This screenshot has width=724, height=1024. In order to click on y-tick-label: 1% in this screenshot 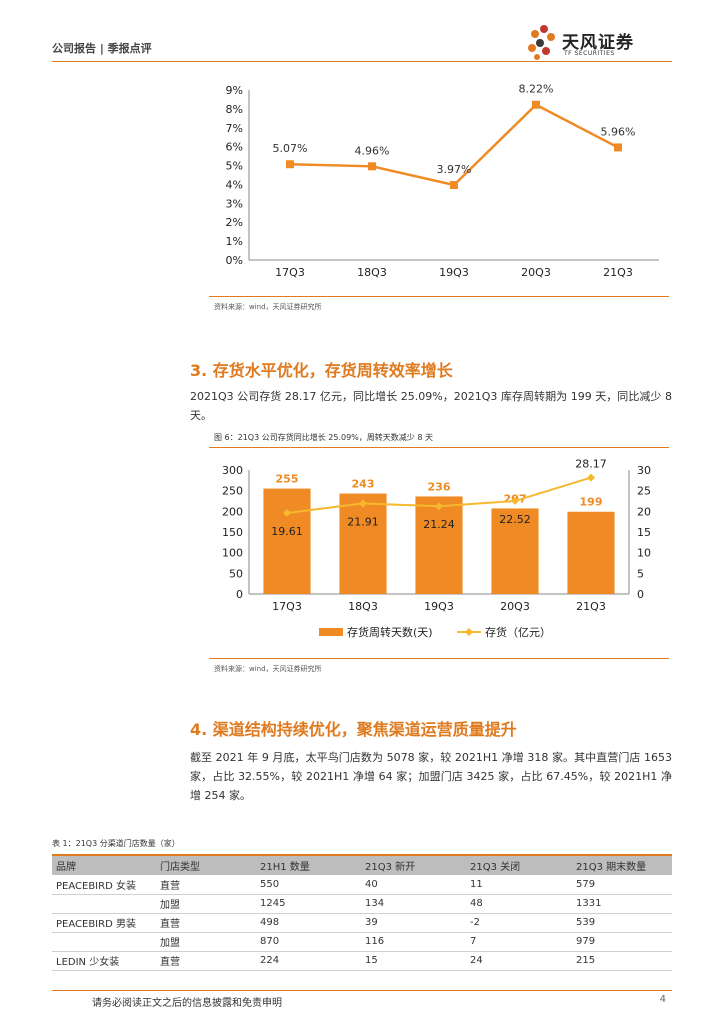, I will do `click(234, 241)`.